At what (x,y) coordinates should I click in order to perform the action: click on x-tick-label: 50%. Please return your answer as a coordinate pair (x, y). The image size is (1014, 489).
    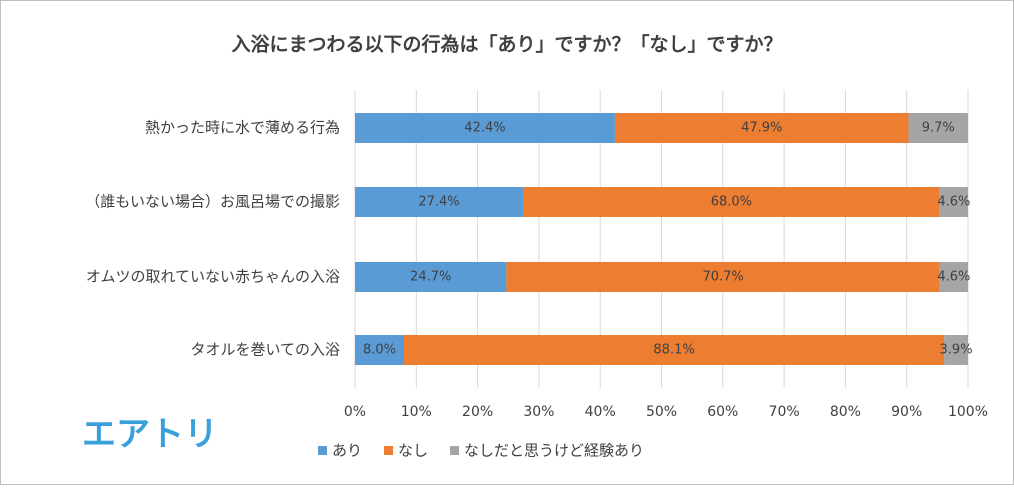
    Looking at the image, I should click on (661, 412).